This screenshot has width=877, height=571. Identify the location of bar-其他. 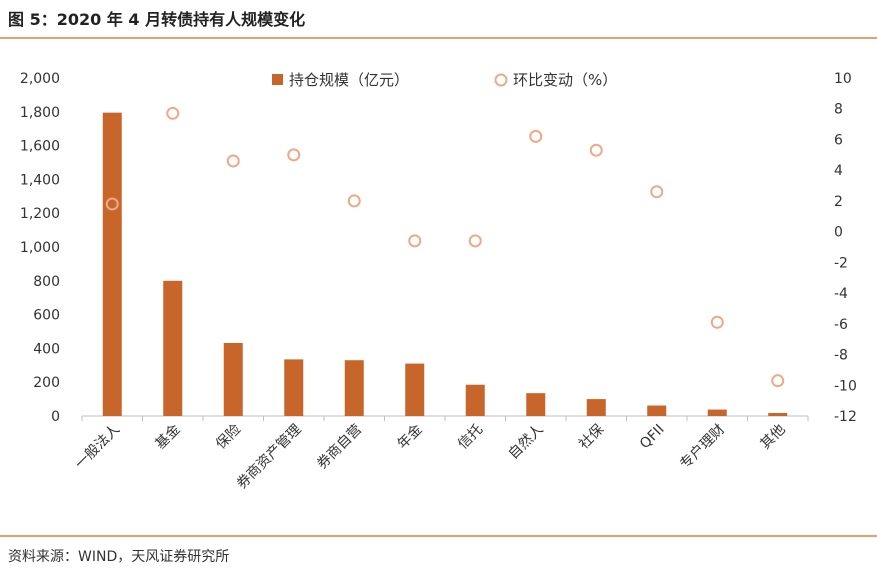
(778, 414).